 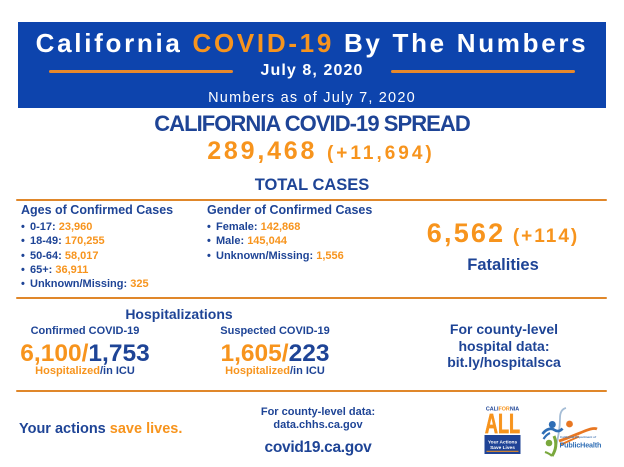 I want to click on svg-text: Save Lives, so click(x=502, y=448).